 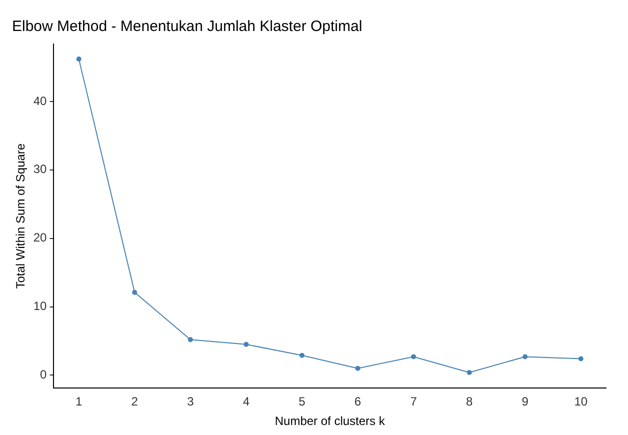 I want to click on x-tick-label: 10, so click(x=581, y=401).